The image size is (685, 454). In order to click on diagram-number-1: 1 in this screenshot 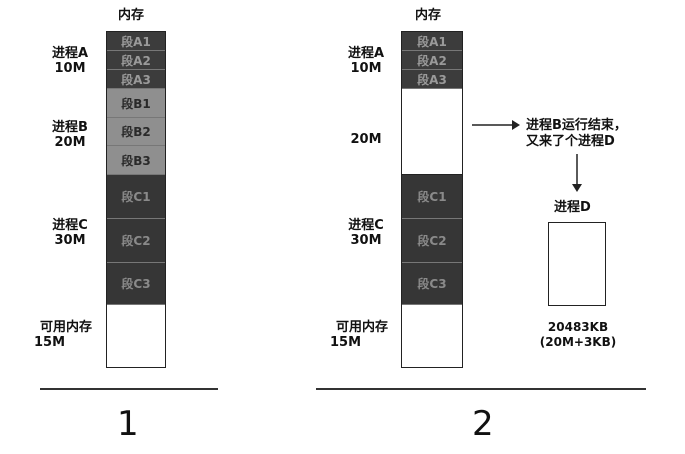, I will do `click(128, 424)`.